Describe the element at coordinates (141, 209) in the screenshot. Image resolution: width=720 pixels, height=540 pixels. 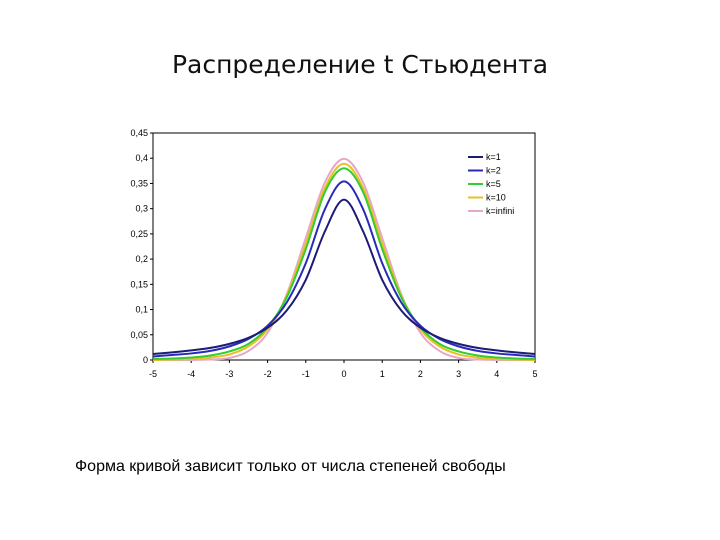
I see `y-tick-label: 0,3` at that location.